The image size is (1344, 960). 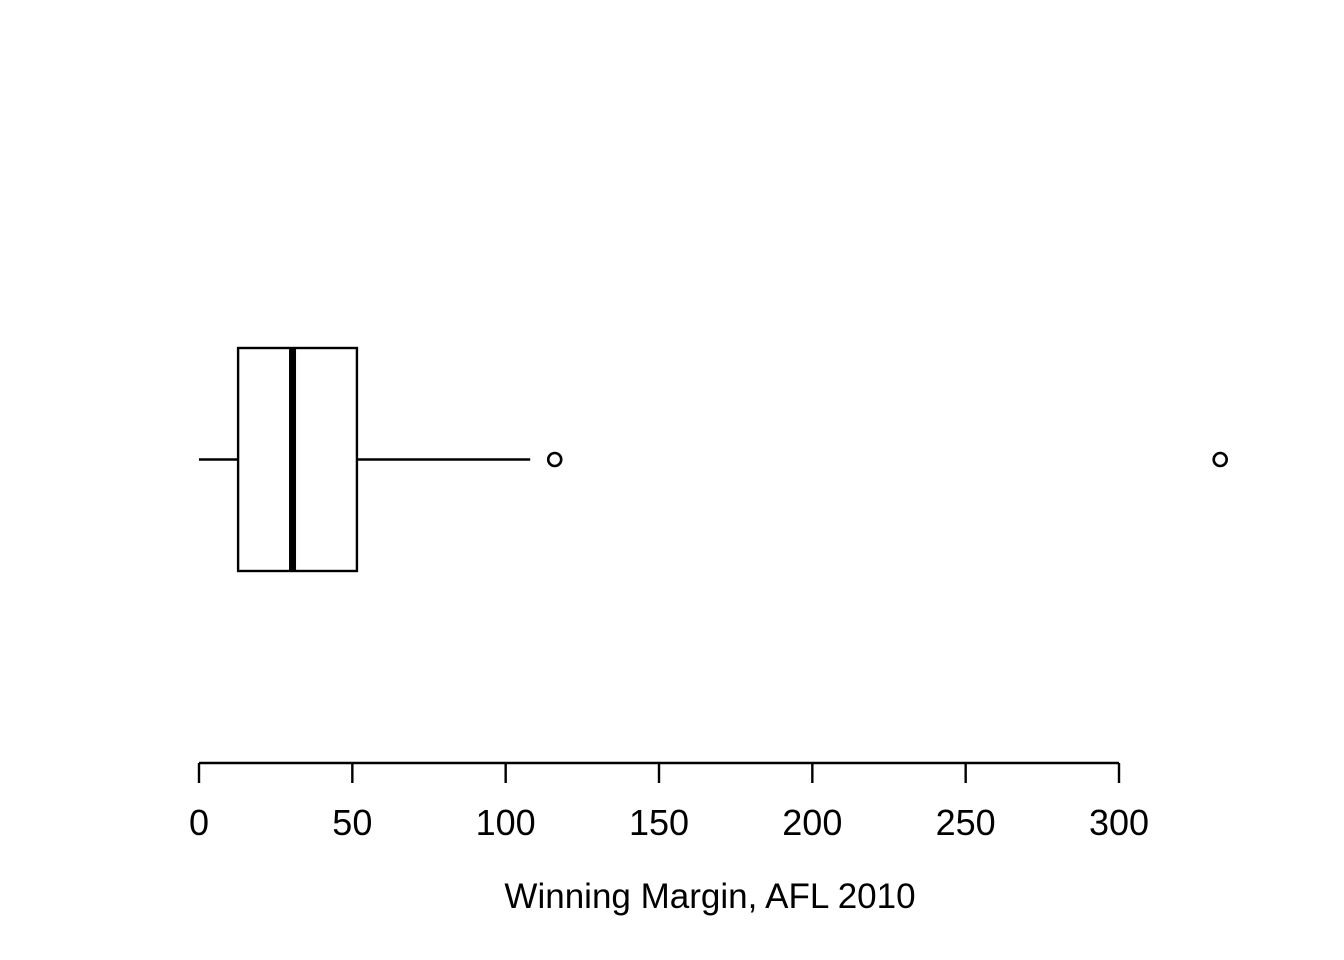 I want to click on x-axis: 0 50 100 150 200 250 300, so click(x=669, y=802).